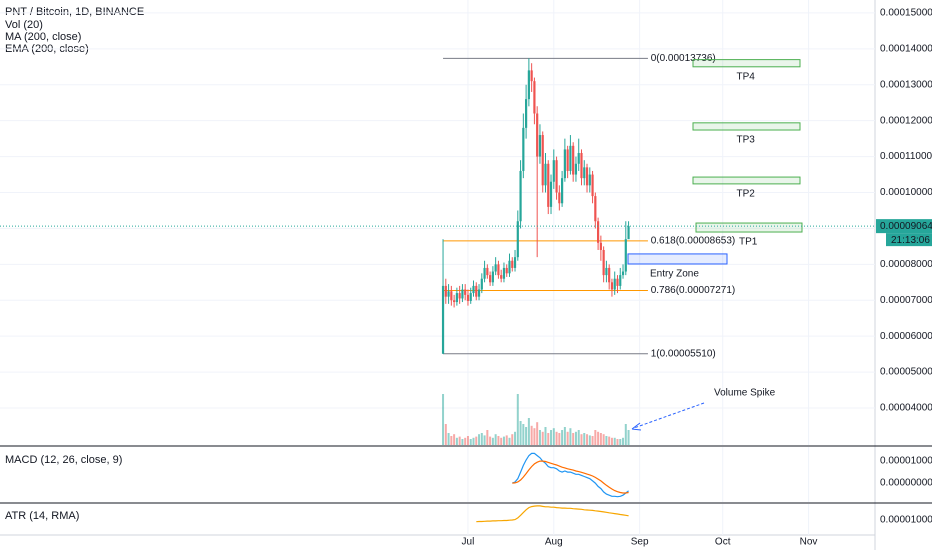  Describe the element at coordinates (906, 120) in the screenshot. I see `y-tick-label: 0.00012000` at that location.